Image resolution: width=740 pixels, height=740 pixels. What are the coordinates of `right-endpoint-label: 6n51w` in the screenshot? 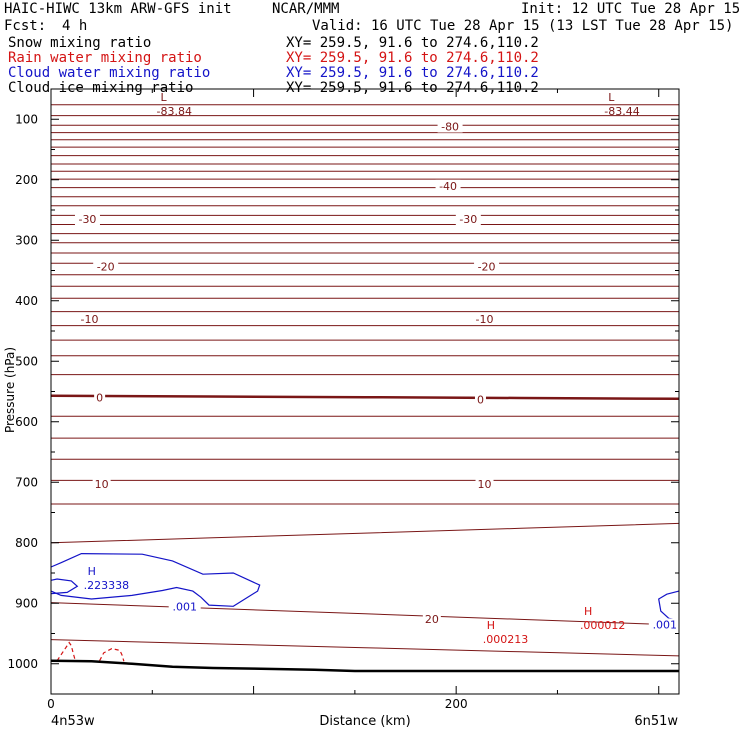 It's located at (656, 721).